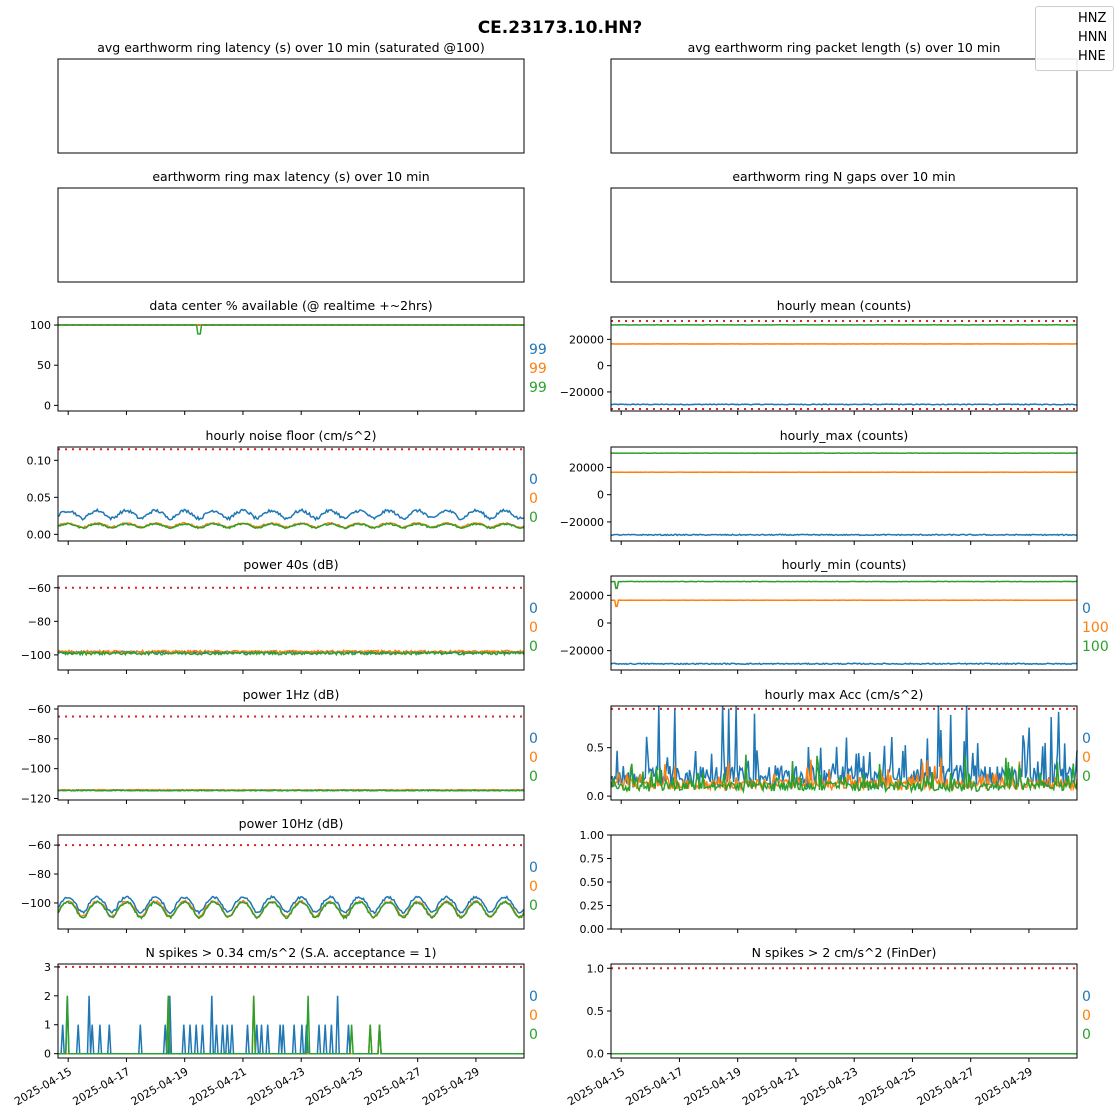 The width and height of the screenshot is (1120, 1120). What do you see at coordinates (39, 497) in the screenshot?
I see `y-tick-label: 0.05` at bounding box center [39, 497].